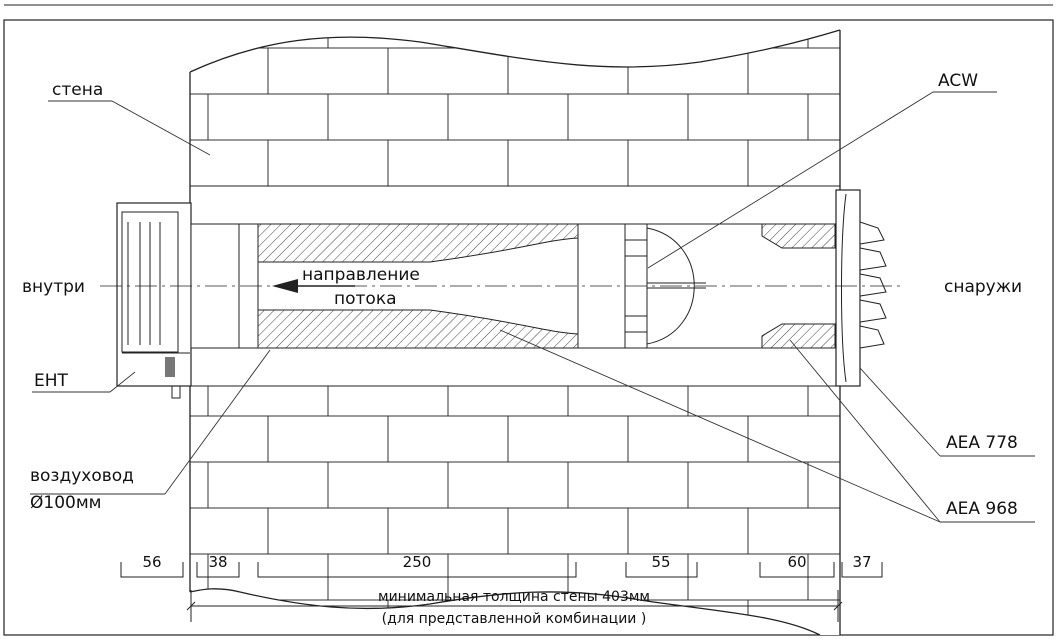 Image resolution: width=1057 pixels, height=639 pixels. What do you see at coordinates (861, 562) in the screenshot?
I see `dim-37: 37` at bounding box center [861, 562].